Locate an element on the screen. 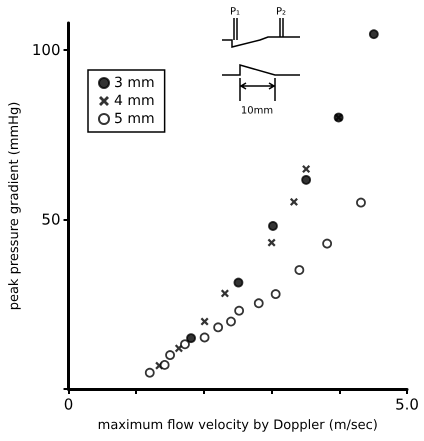 Image resolution: width=424 pixels, height=441 pixels. legend-label: 3 mm is located at coordinates (134, 83).